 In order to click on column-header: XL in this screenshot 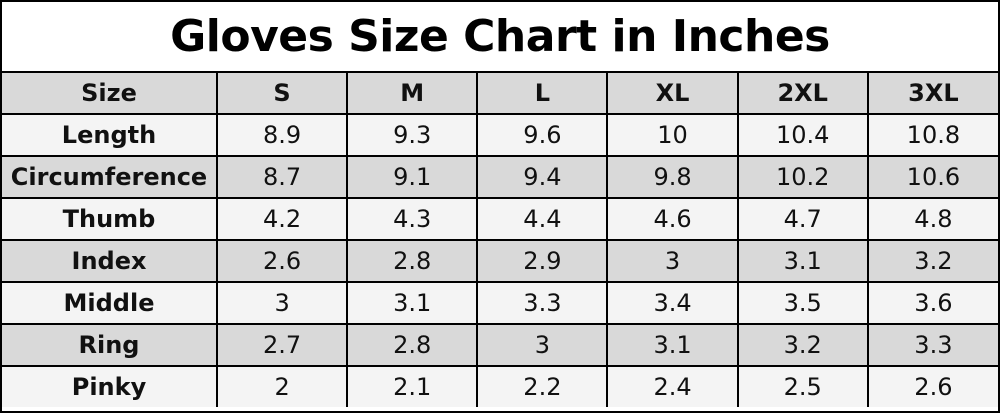, I will do `click(672, 94)`.